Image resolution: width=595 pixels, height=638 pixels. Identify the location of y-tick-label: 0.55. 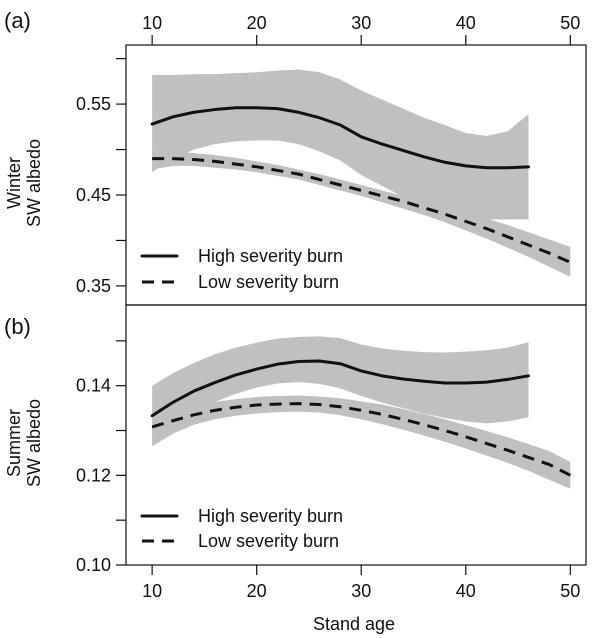
(93, 104).